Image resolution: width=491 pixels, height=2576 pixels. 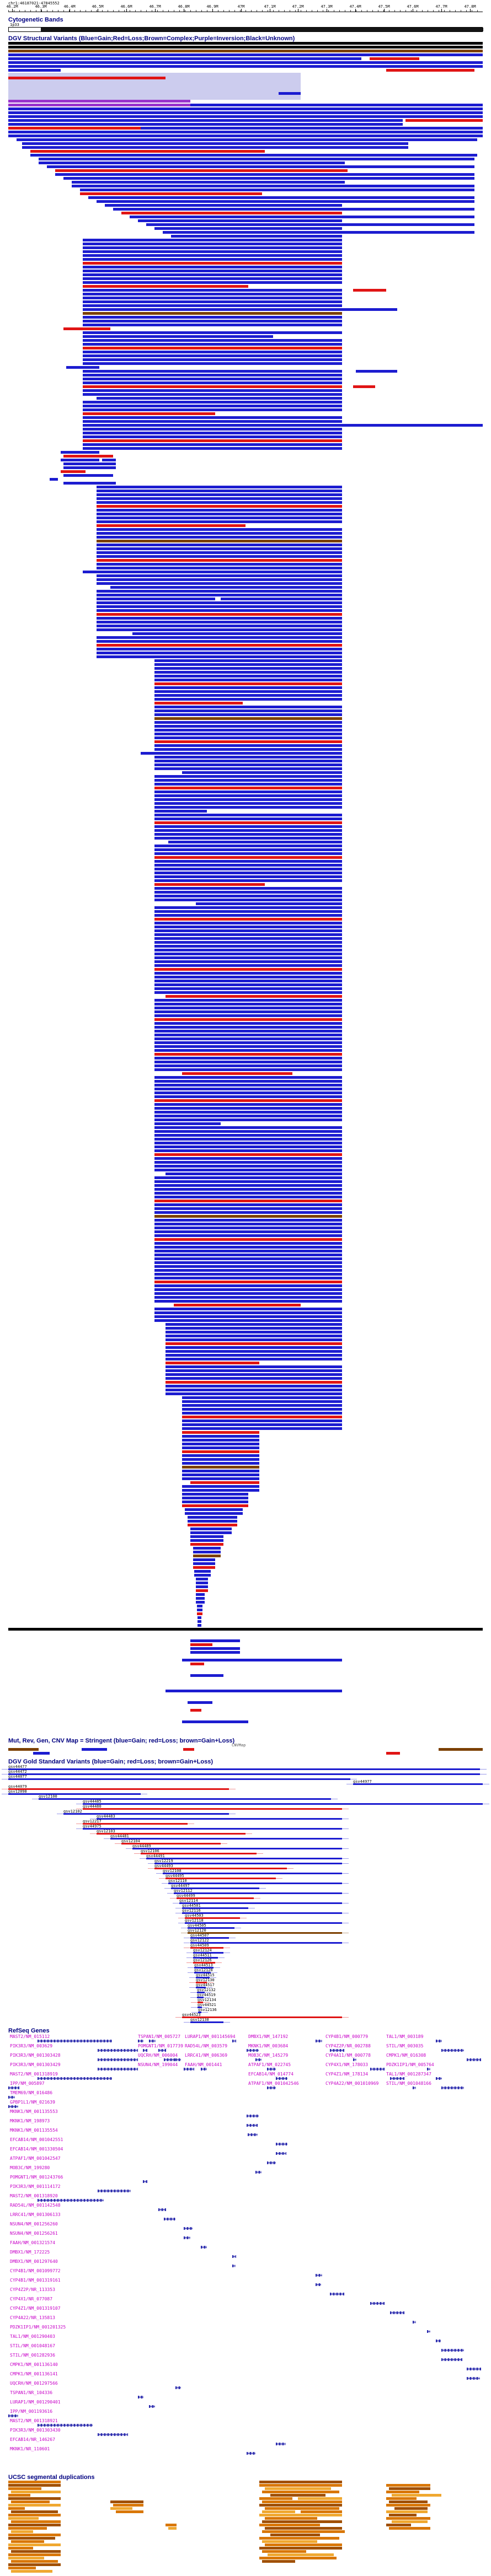 What do you see at coordinates (32, 2336) in the screenshot?
I see `gene-label: TAL1/NM_001290403` at bounding box center [32, 2336].